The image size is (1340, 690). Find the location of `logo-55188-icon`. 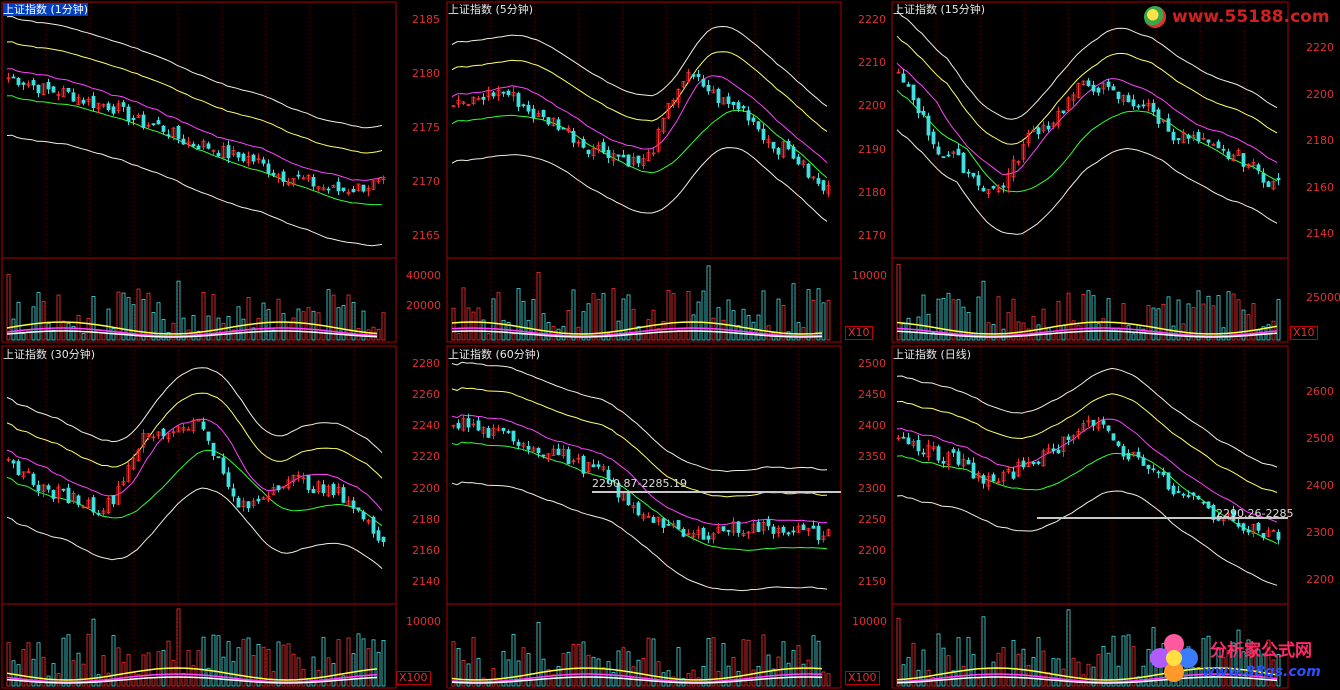

logo-55188-icon is located at coordinates (1155, 17).